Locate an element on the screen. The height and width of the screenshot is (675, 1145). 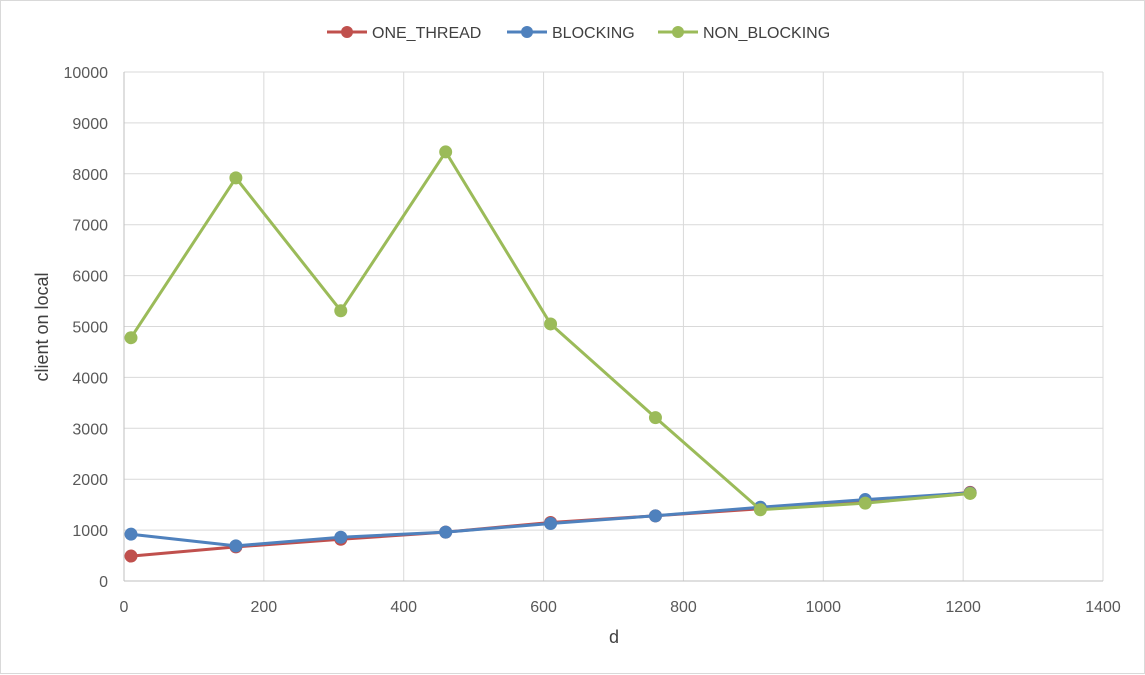
legend-marker-non-blocking is located at coordinates (678, 32).